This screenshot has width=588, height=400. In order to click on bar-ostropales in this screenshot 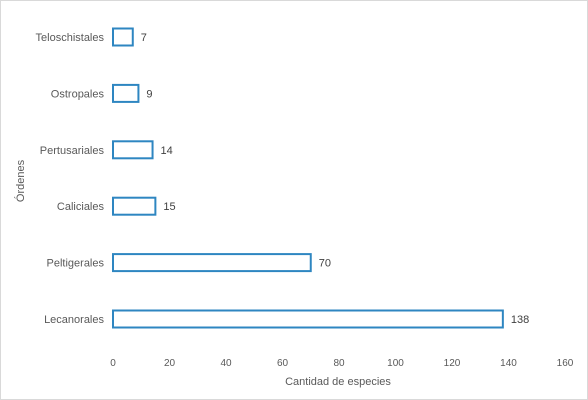, I will do `click(126, 93)`.